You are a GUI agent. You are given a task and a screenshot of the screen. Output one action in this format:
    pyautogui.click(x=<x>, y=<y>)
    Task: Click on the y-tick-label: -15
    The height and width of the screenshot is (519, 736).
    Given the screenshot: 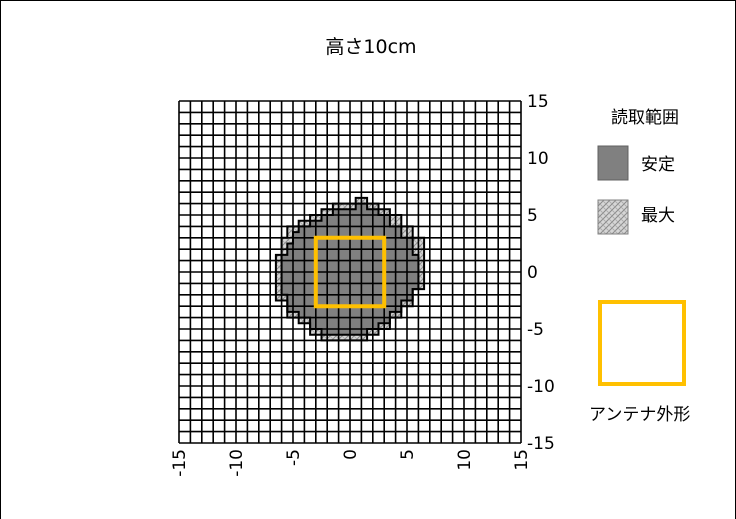 What is the action you would take?
    pyautogui.click(x=541, y=444)
    